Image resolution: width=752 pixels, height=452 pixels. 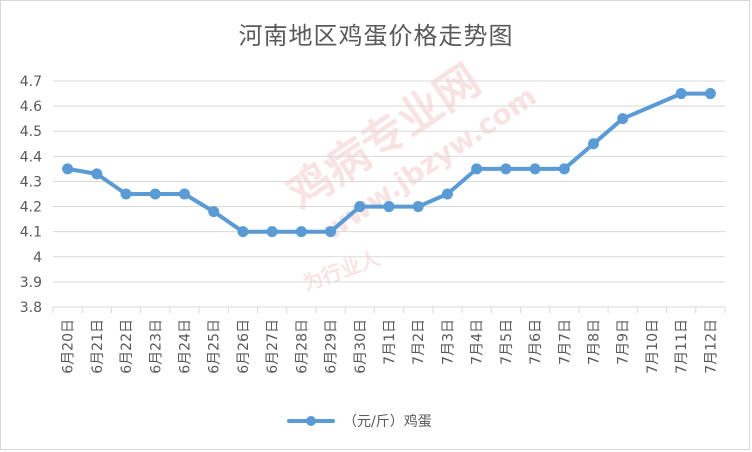 I want to click on y-tick-label: 4.5, so click(x=31, y=132).